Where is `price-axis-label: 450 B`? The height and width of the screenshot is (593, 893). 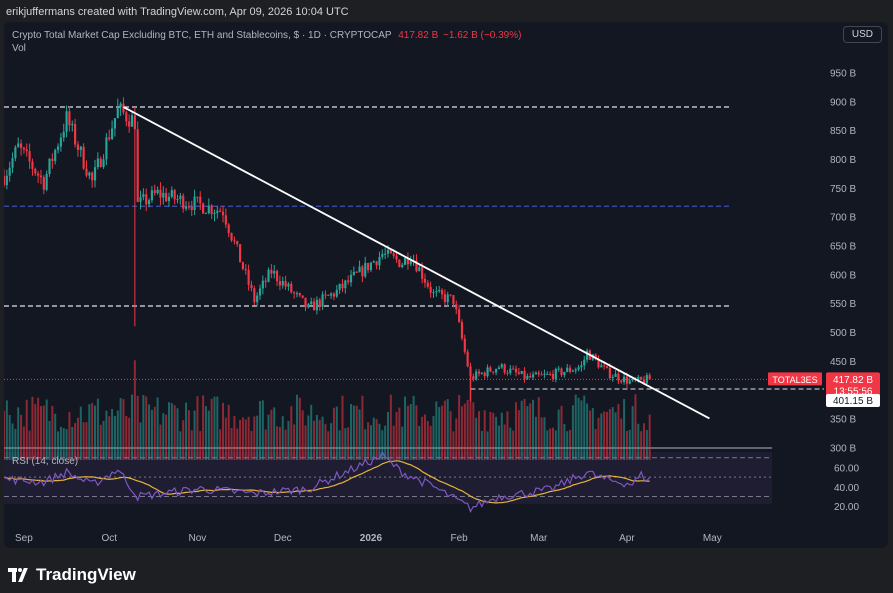 price-axis-label: 450 B is located at coordinates (843, 362).